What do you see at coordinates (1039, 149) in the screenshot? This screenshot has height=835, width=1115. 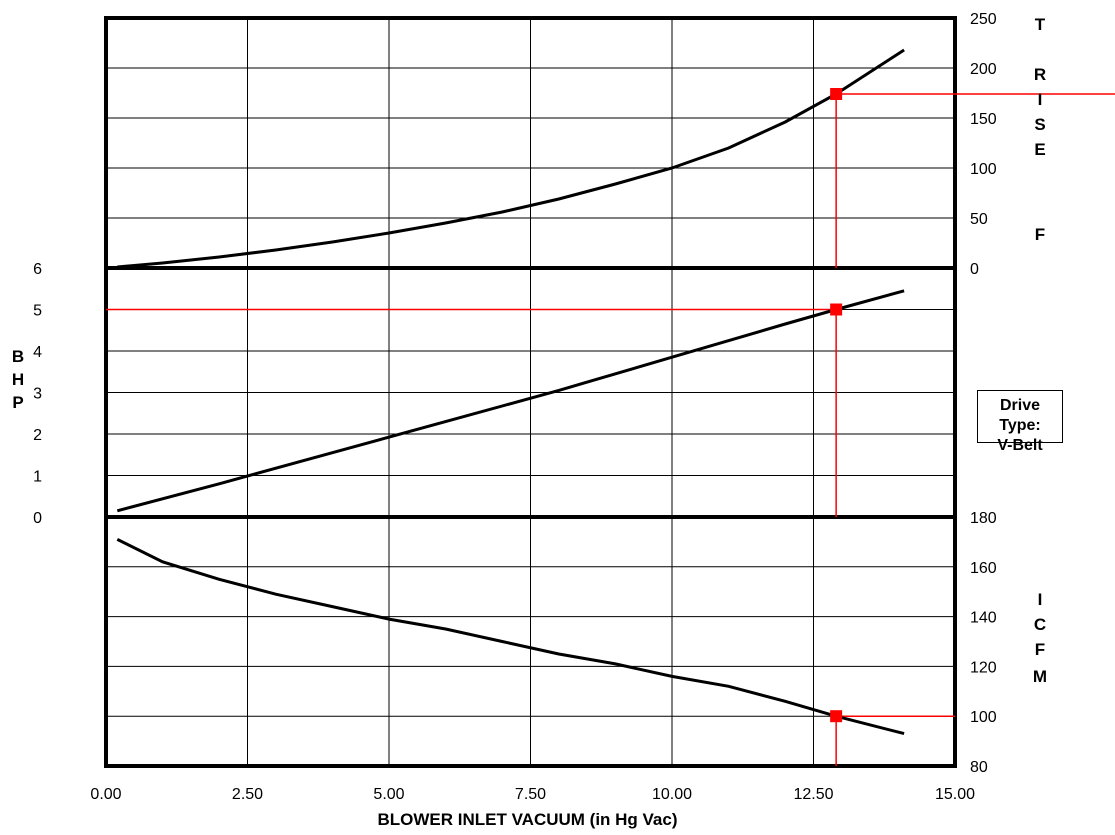 I see `t-rise-axis-label: E` at bounding box center [1039, 149].